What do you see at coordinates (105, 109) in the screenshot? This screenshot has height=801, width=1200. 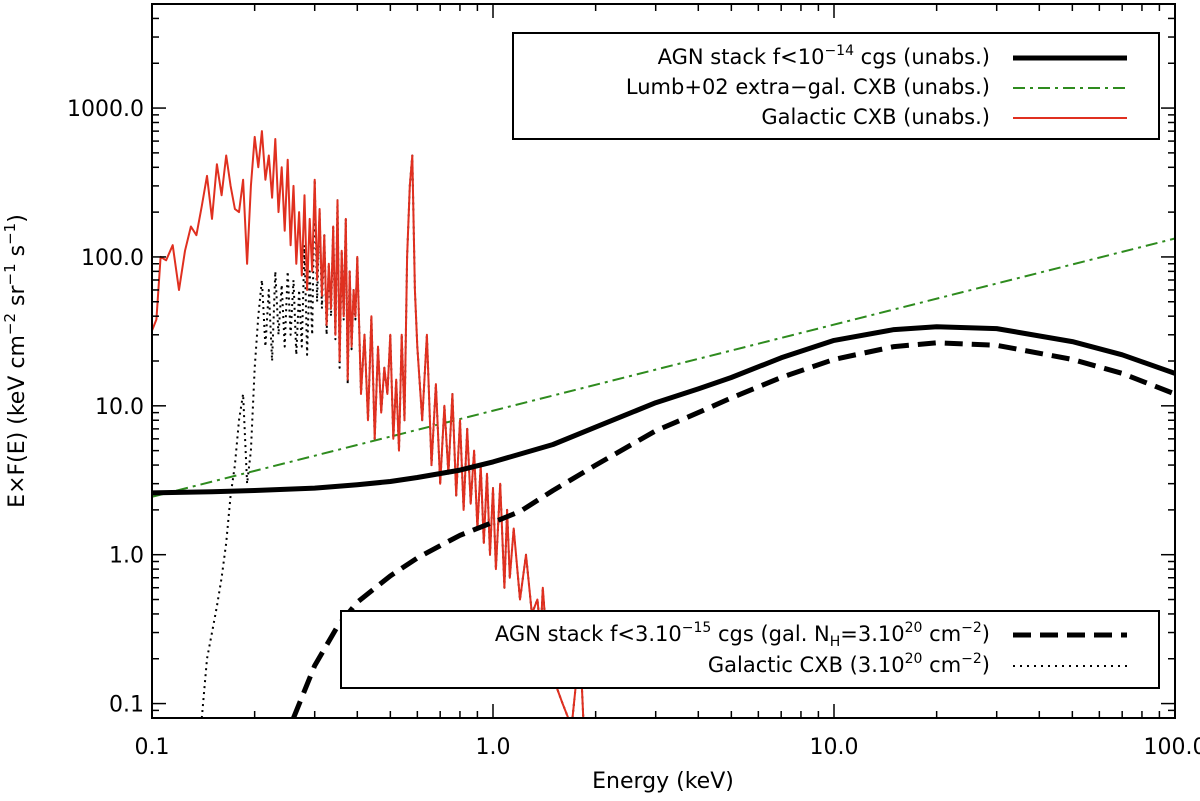 I see `y-tick-label: 1000.0` at bounding box center [105, 109].